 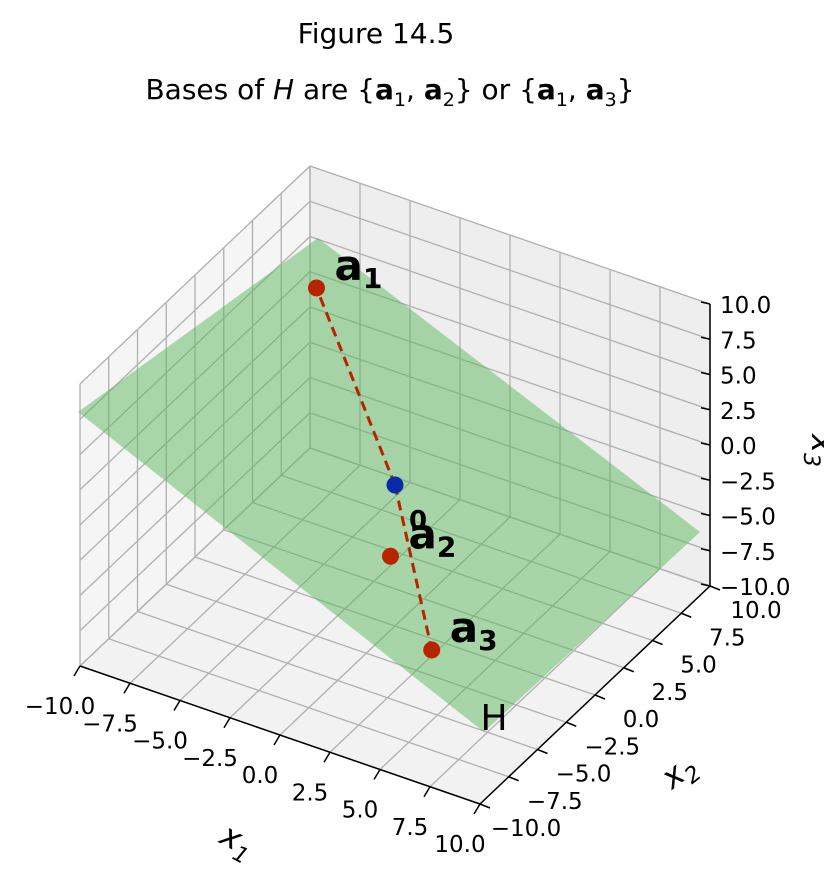 I want to click on x-tick-label-7: 7.5, so click(x=410, y=828).